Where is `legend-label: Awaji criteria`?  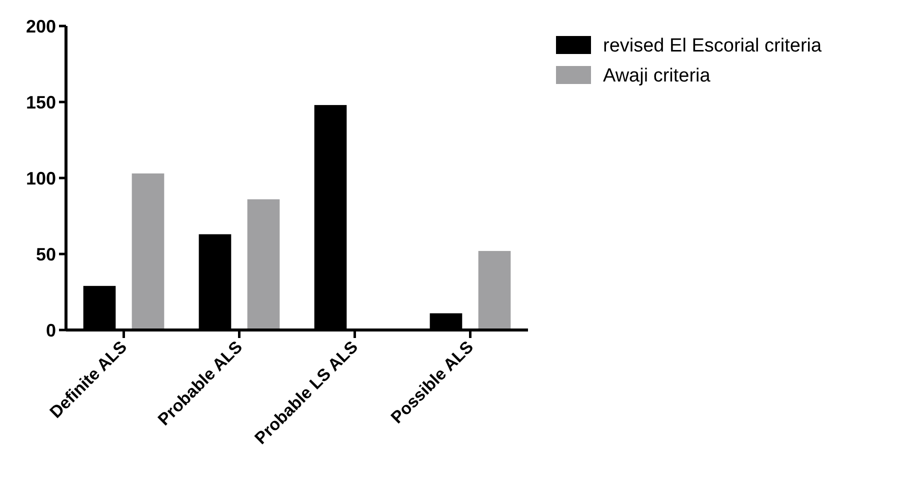 legend-label: Awaji criteria is located at coordinates (657, 76).